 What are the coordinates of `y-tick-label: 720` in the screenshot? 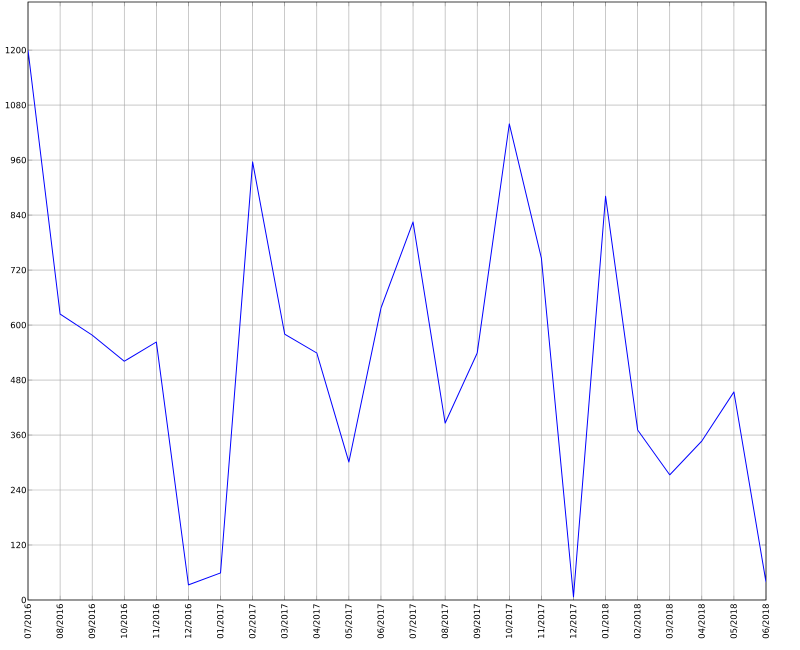 It's located at (18, 270).